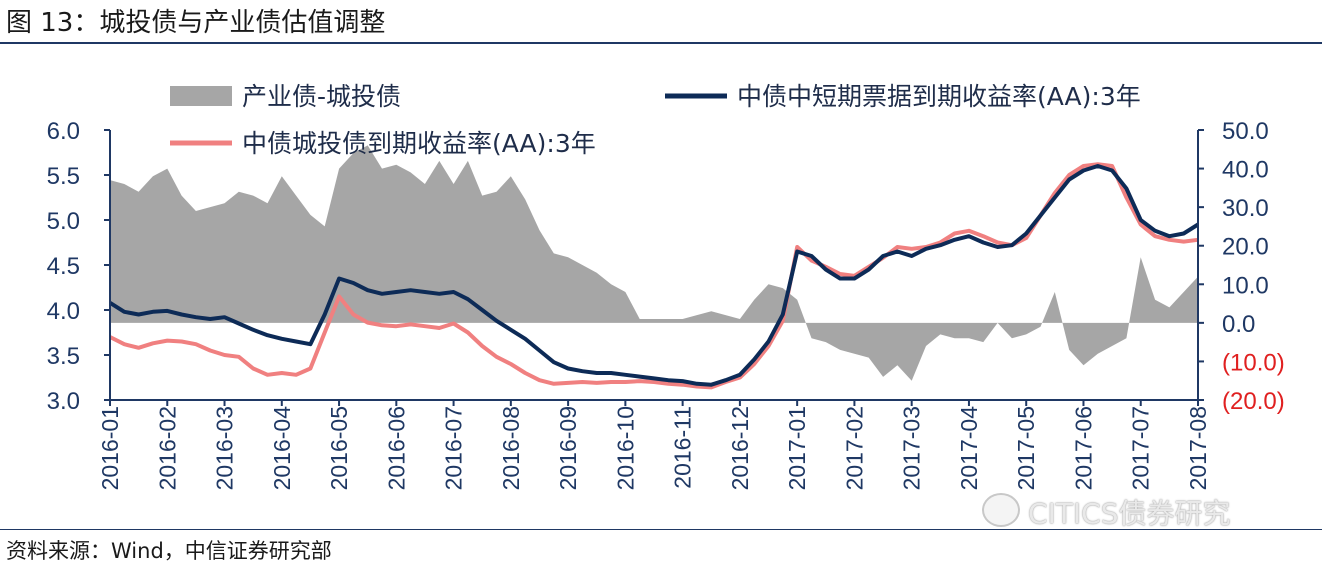 This screenshot has height=570, width=1327. Describe the element at coordinates (797, 448) in the screenshot. I see `x-tick-label: 2017-01` at that location.